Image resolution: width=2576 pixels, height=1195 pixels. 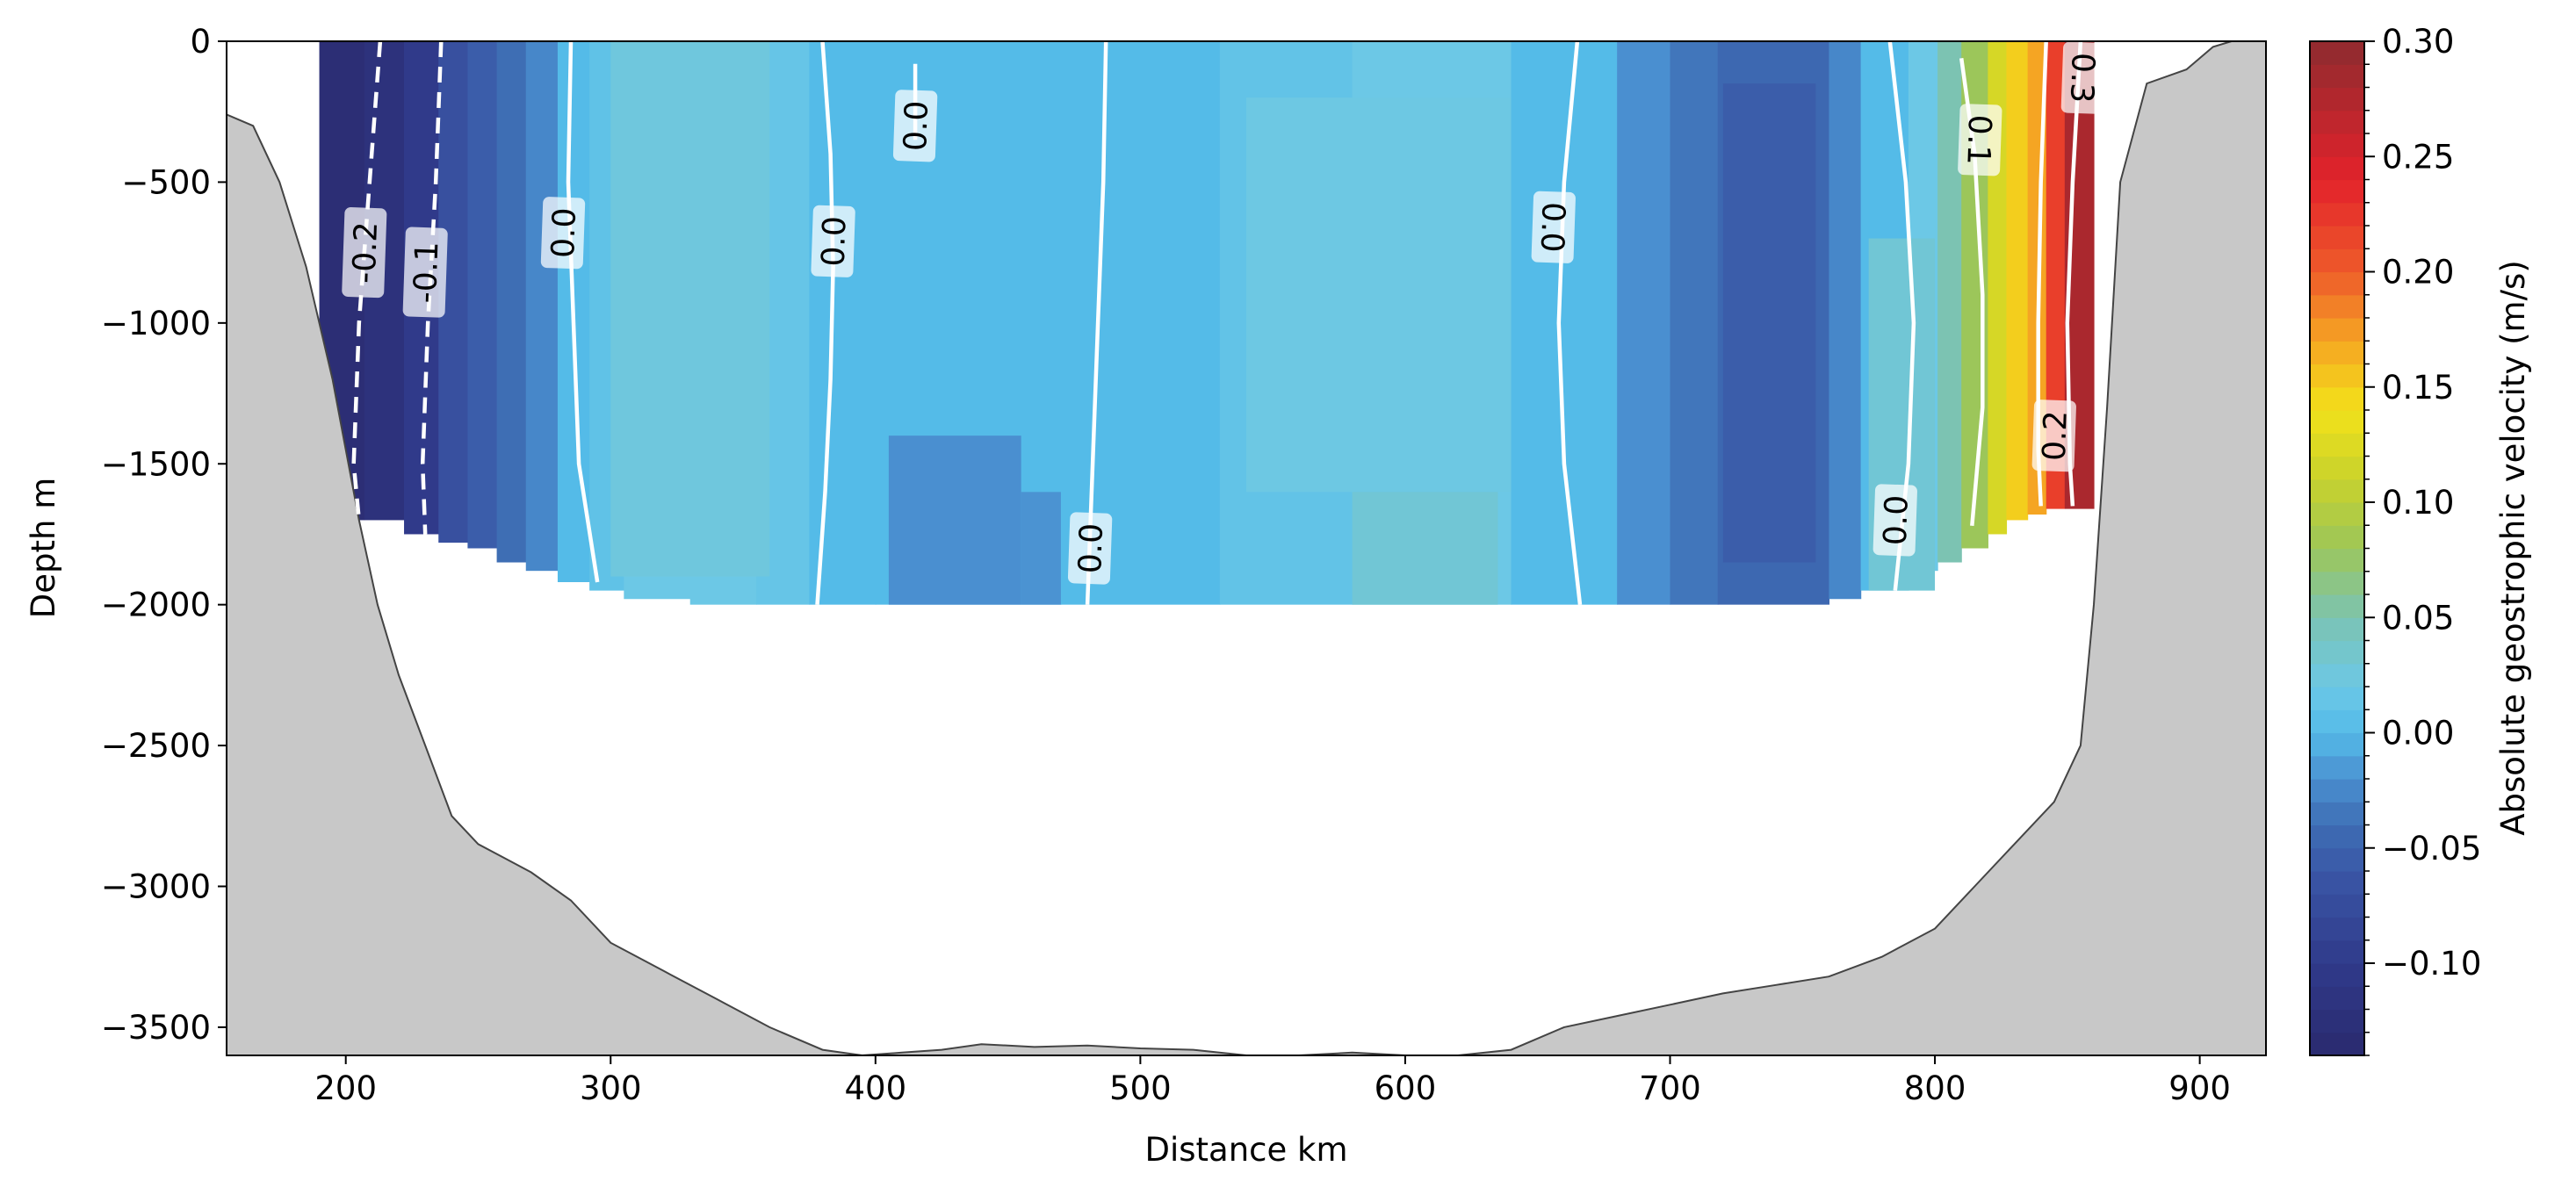 I want to click on contour-label-text: -0.1, so click(x=426, y=272).